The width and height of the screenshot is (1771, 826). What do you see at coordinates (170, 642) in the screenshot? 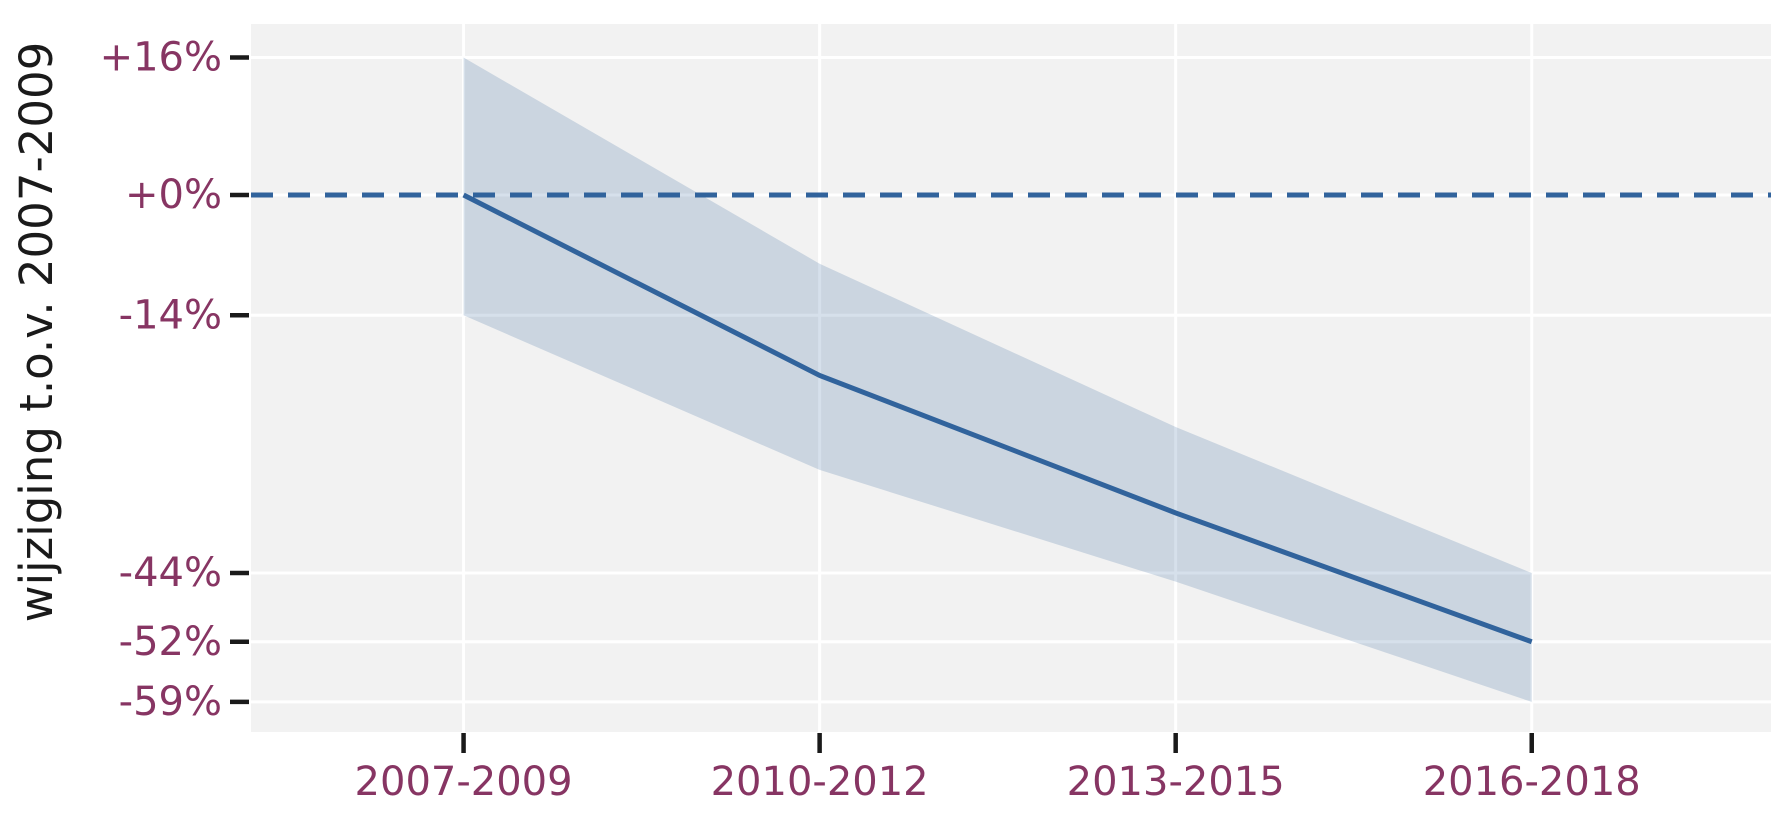
I see `y-tick-label: -52%` at bounding box center [170, 642].